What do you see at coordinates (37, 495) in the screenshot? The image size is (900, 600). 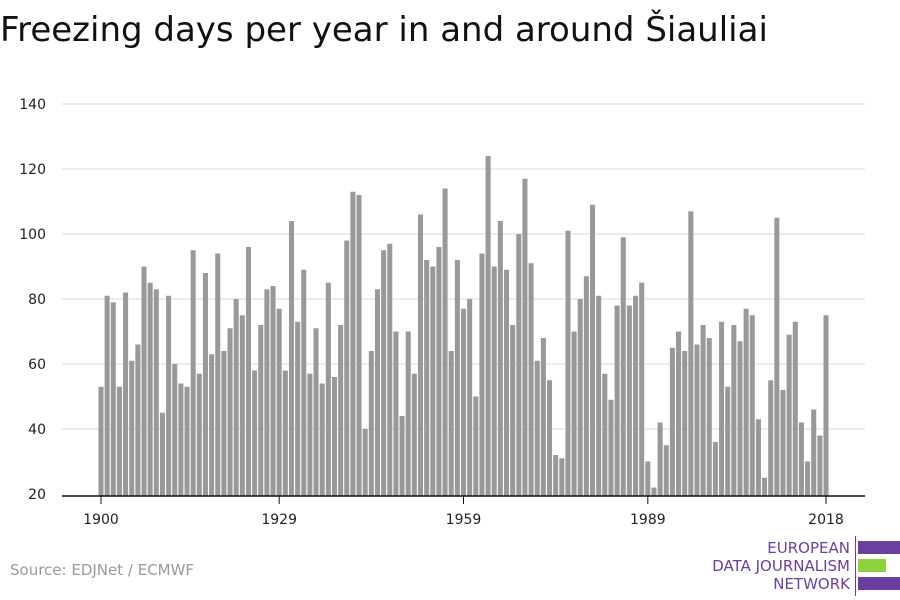 I see `y-tick-label: 20` at bounding box center [37, 495].